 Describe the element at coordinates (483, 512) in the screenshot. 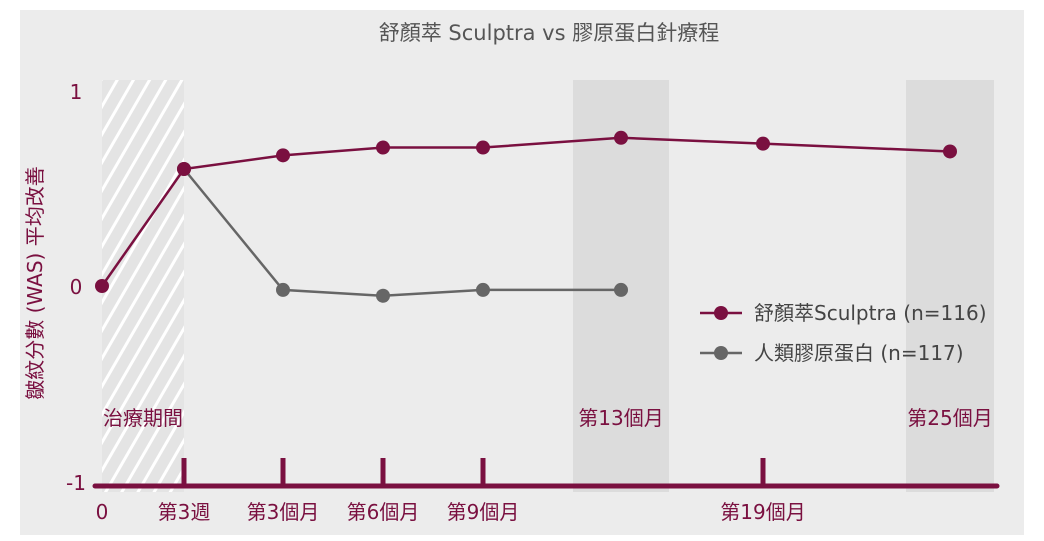

I see `x-tick-label-m9: 第9個月` at that location.